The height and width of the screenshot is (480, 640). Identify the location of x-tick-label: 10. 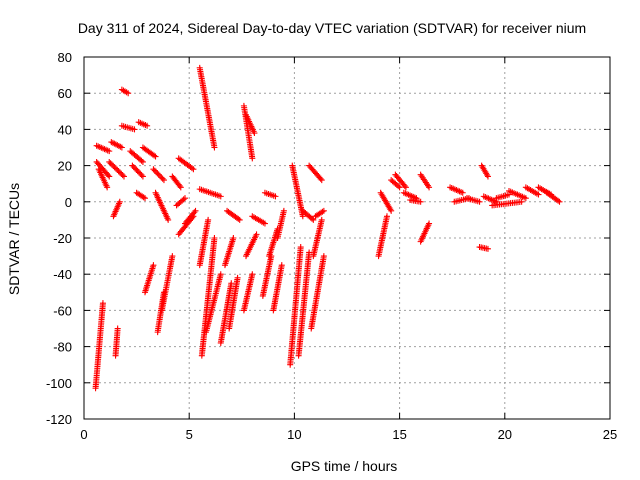
(294, 434).